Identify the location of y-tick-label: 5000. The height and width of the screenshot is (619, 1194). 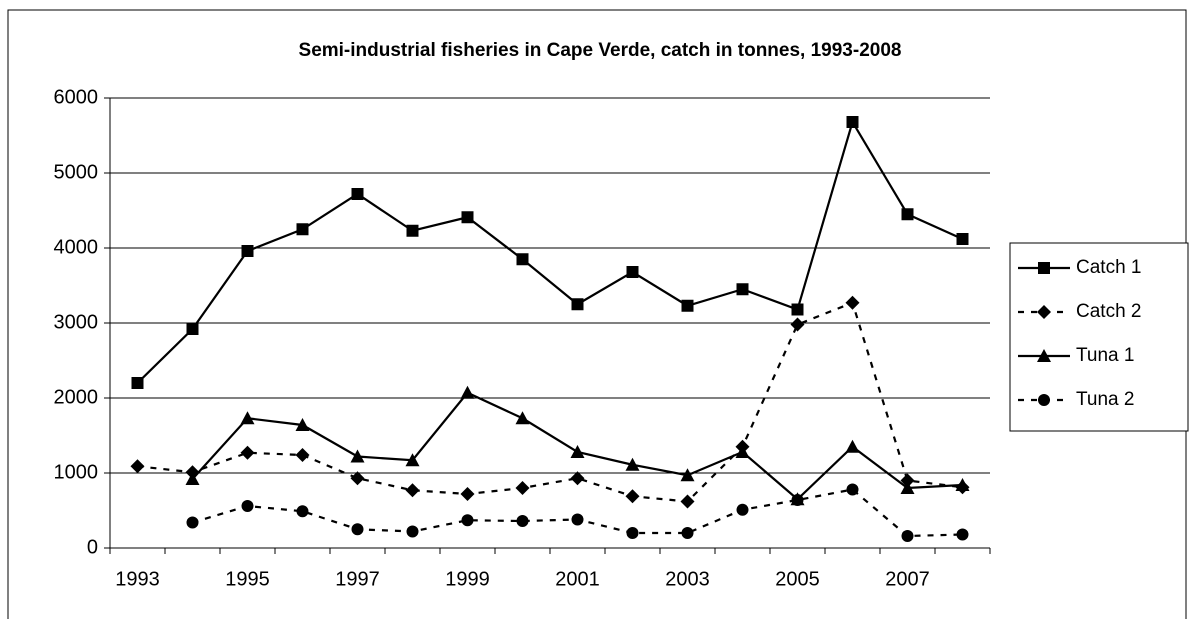
(76, 172).